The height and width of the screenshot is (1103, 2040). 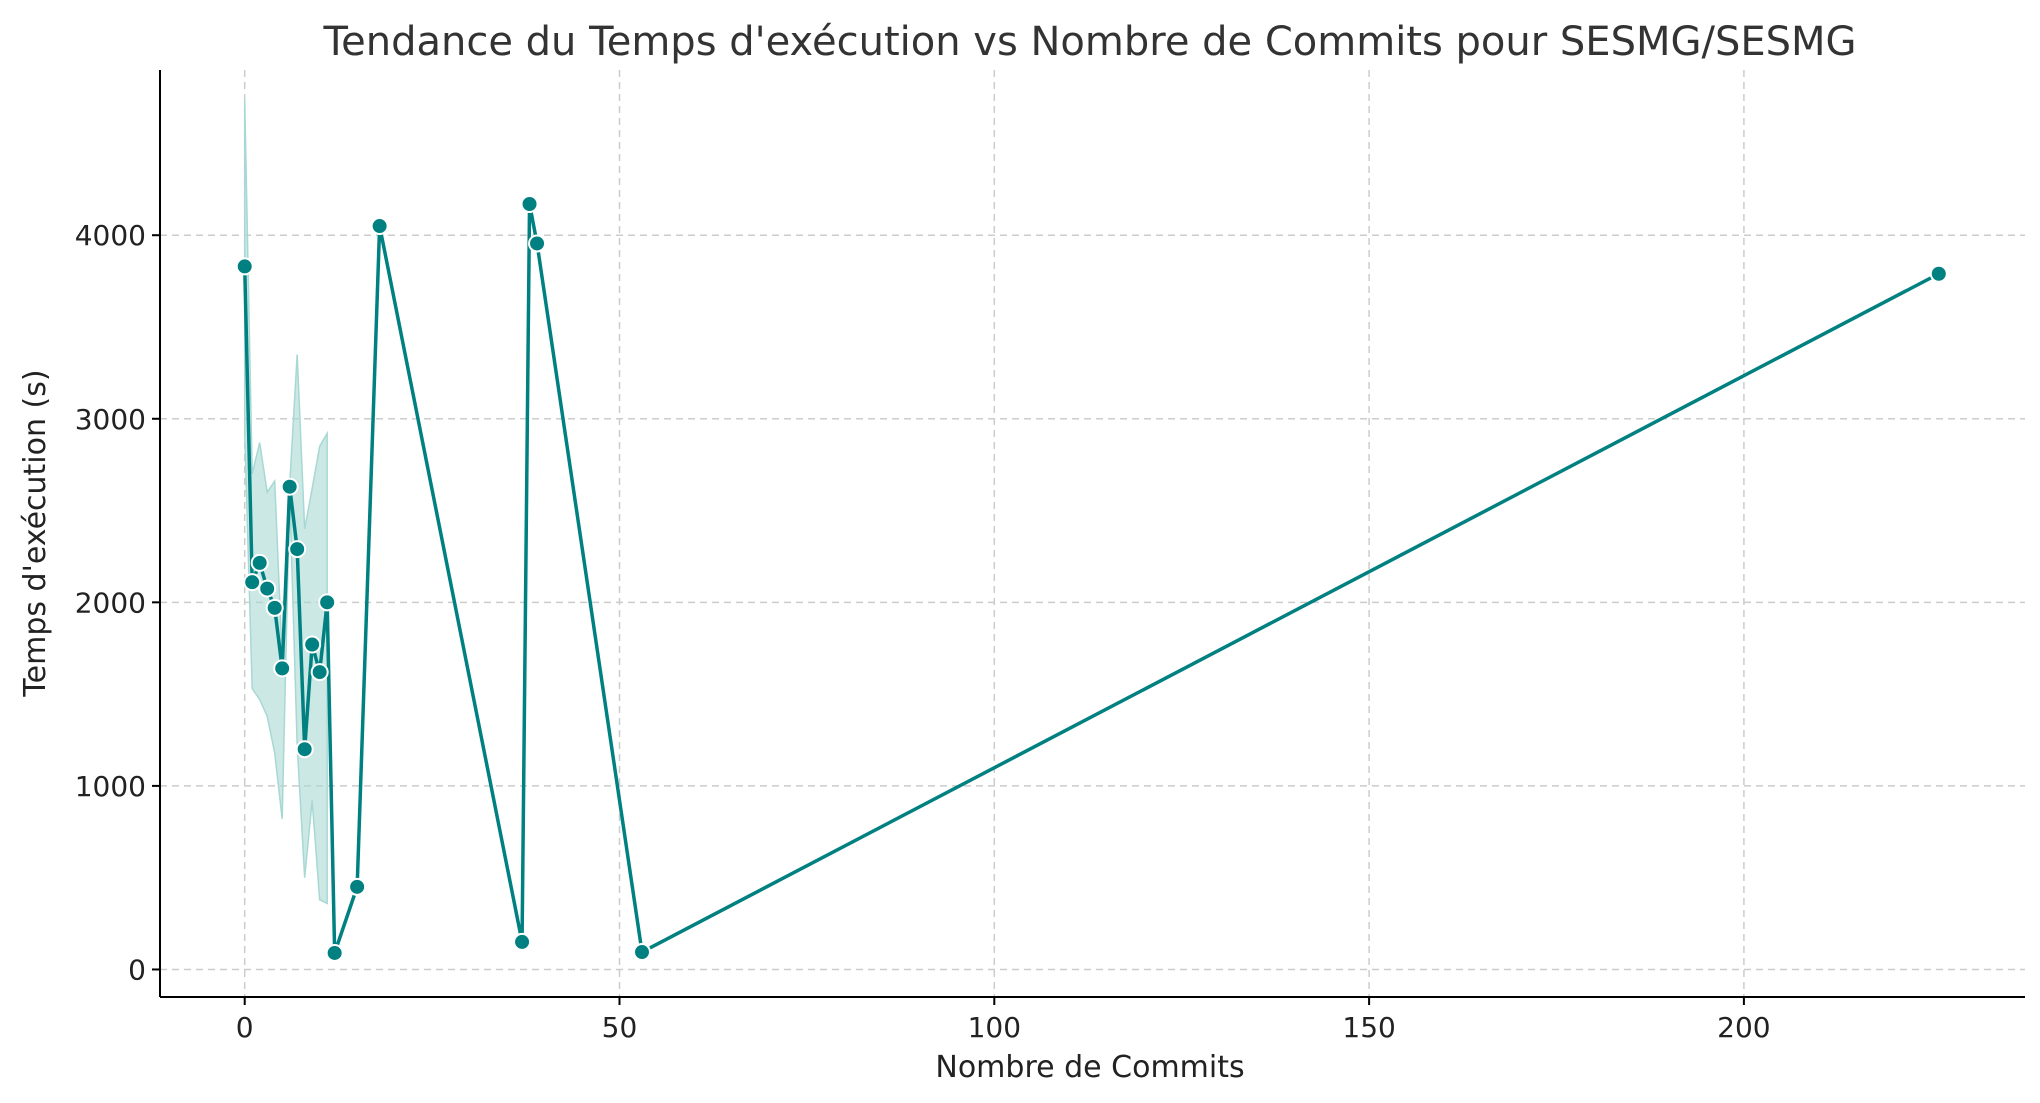 What do you see at coordinates (245, 1027) in the screenshot?
I see `x-tick-label: 0` at bounding box center [245, 1027].